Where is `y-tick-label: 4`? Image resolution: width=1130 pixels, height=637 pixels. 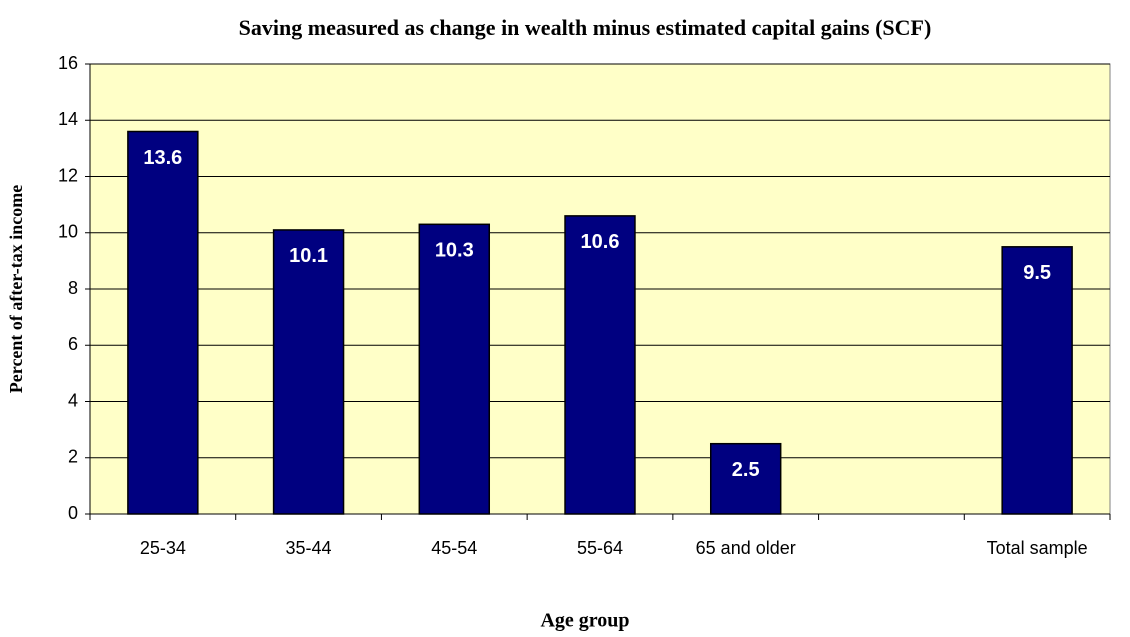 y-tick-label: 4 is located at coordinates (73, 400).